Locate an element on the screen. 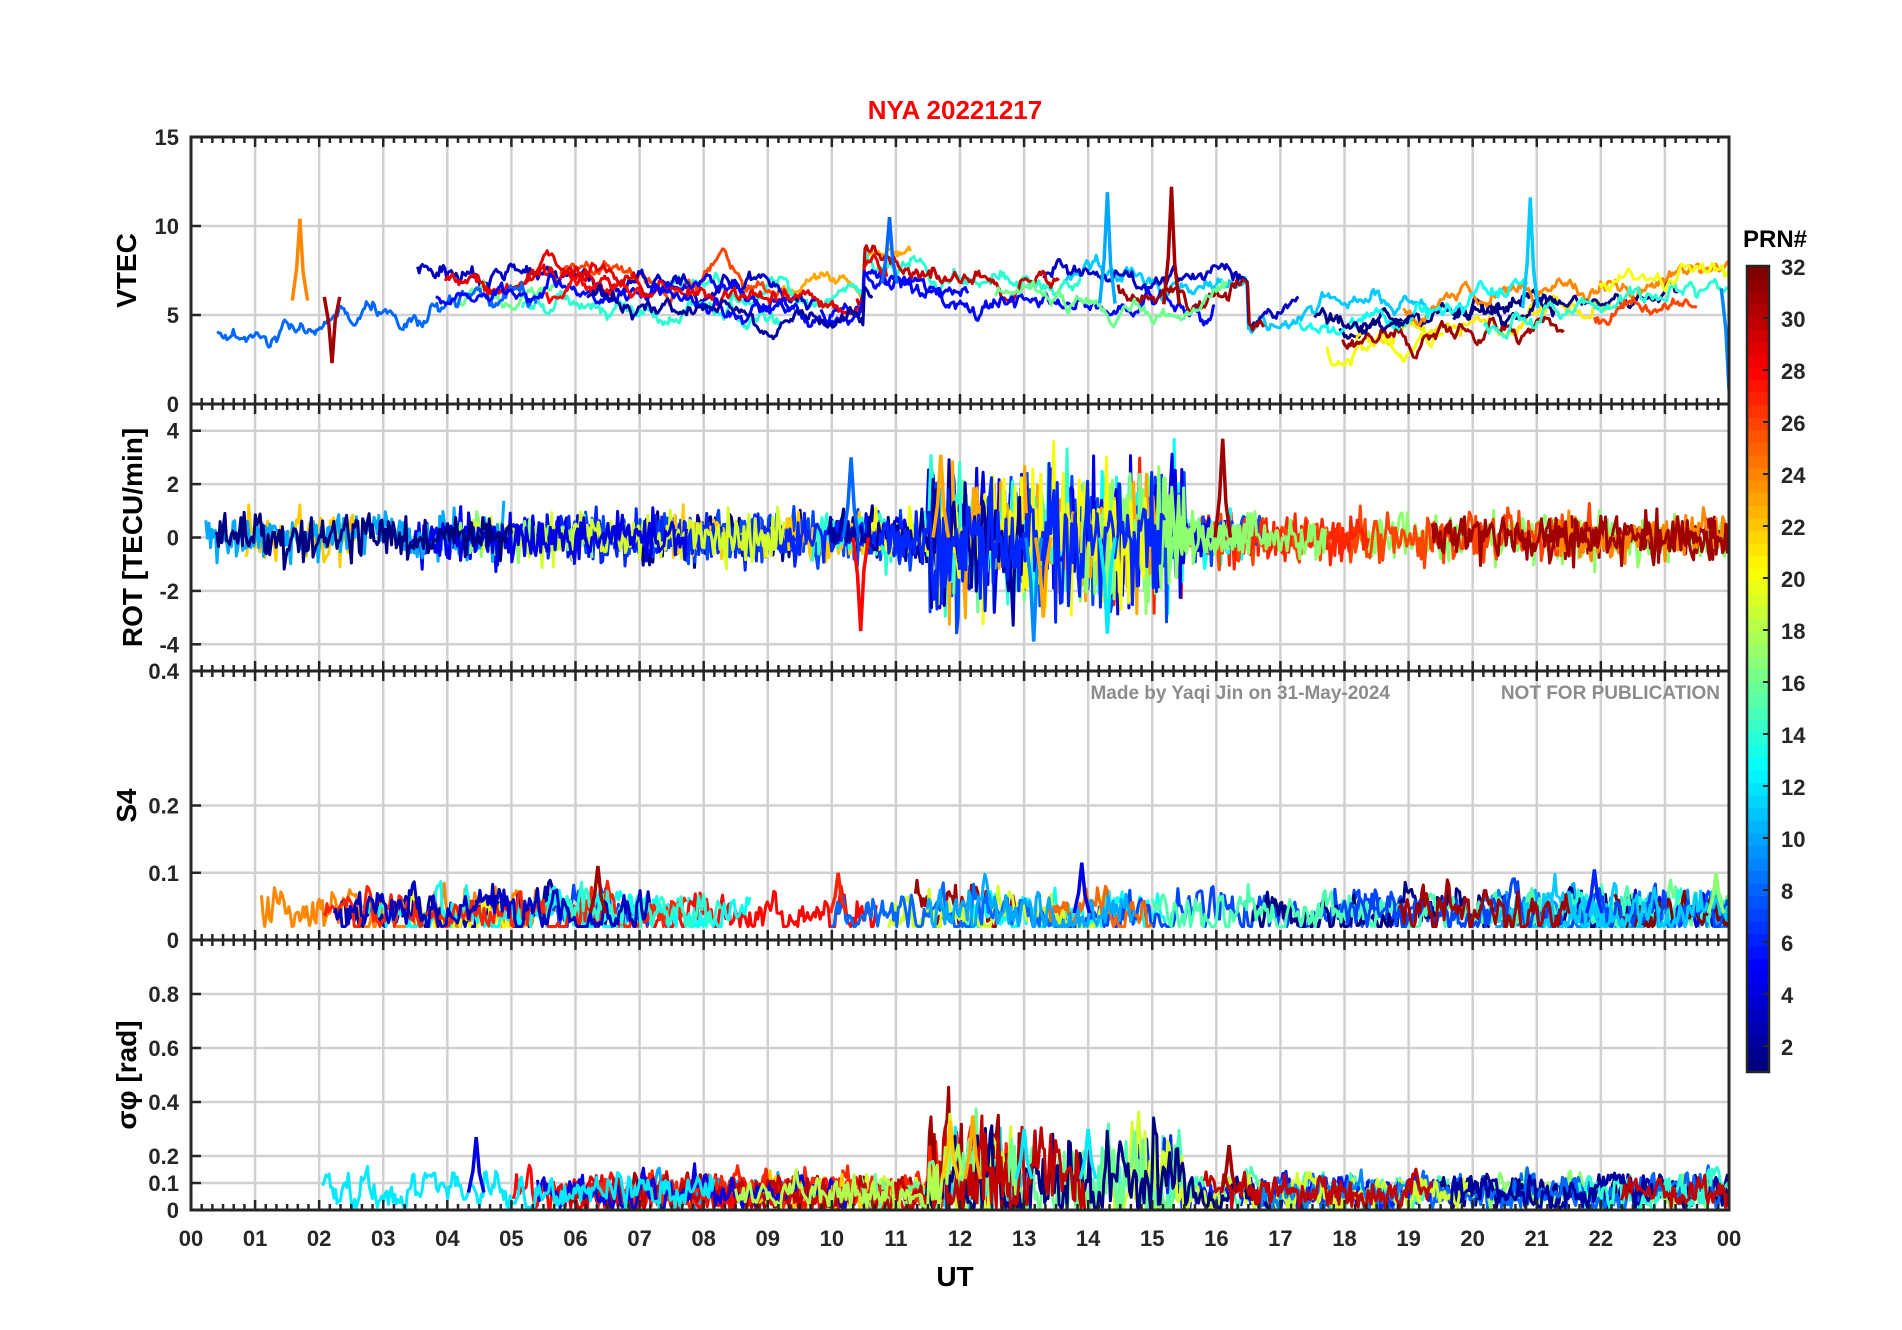 This screenshot has width=1902, height=1330. figure-title: NYA 20221217 is located at coordinates (955, 110).